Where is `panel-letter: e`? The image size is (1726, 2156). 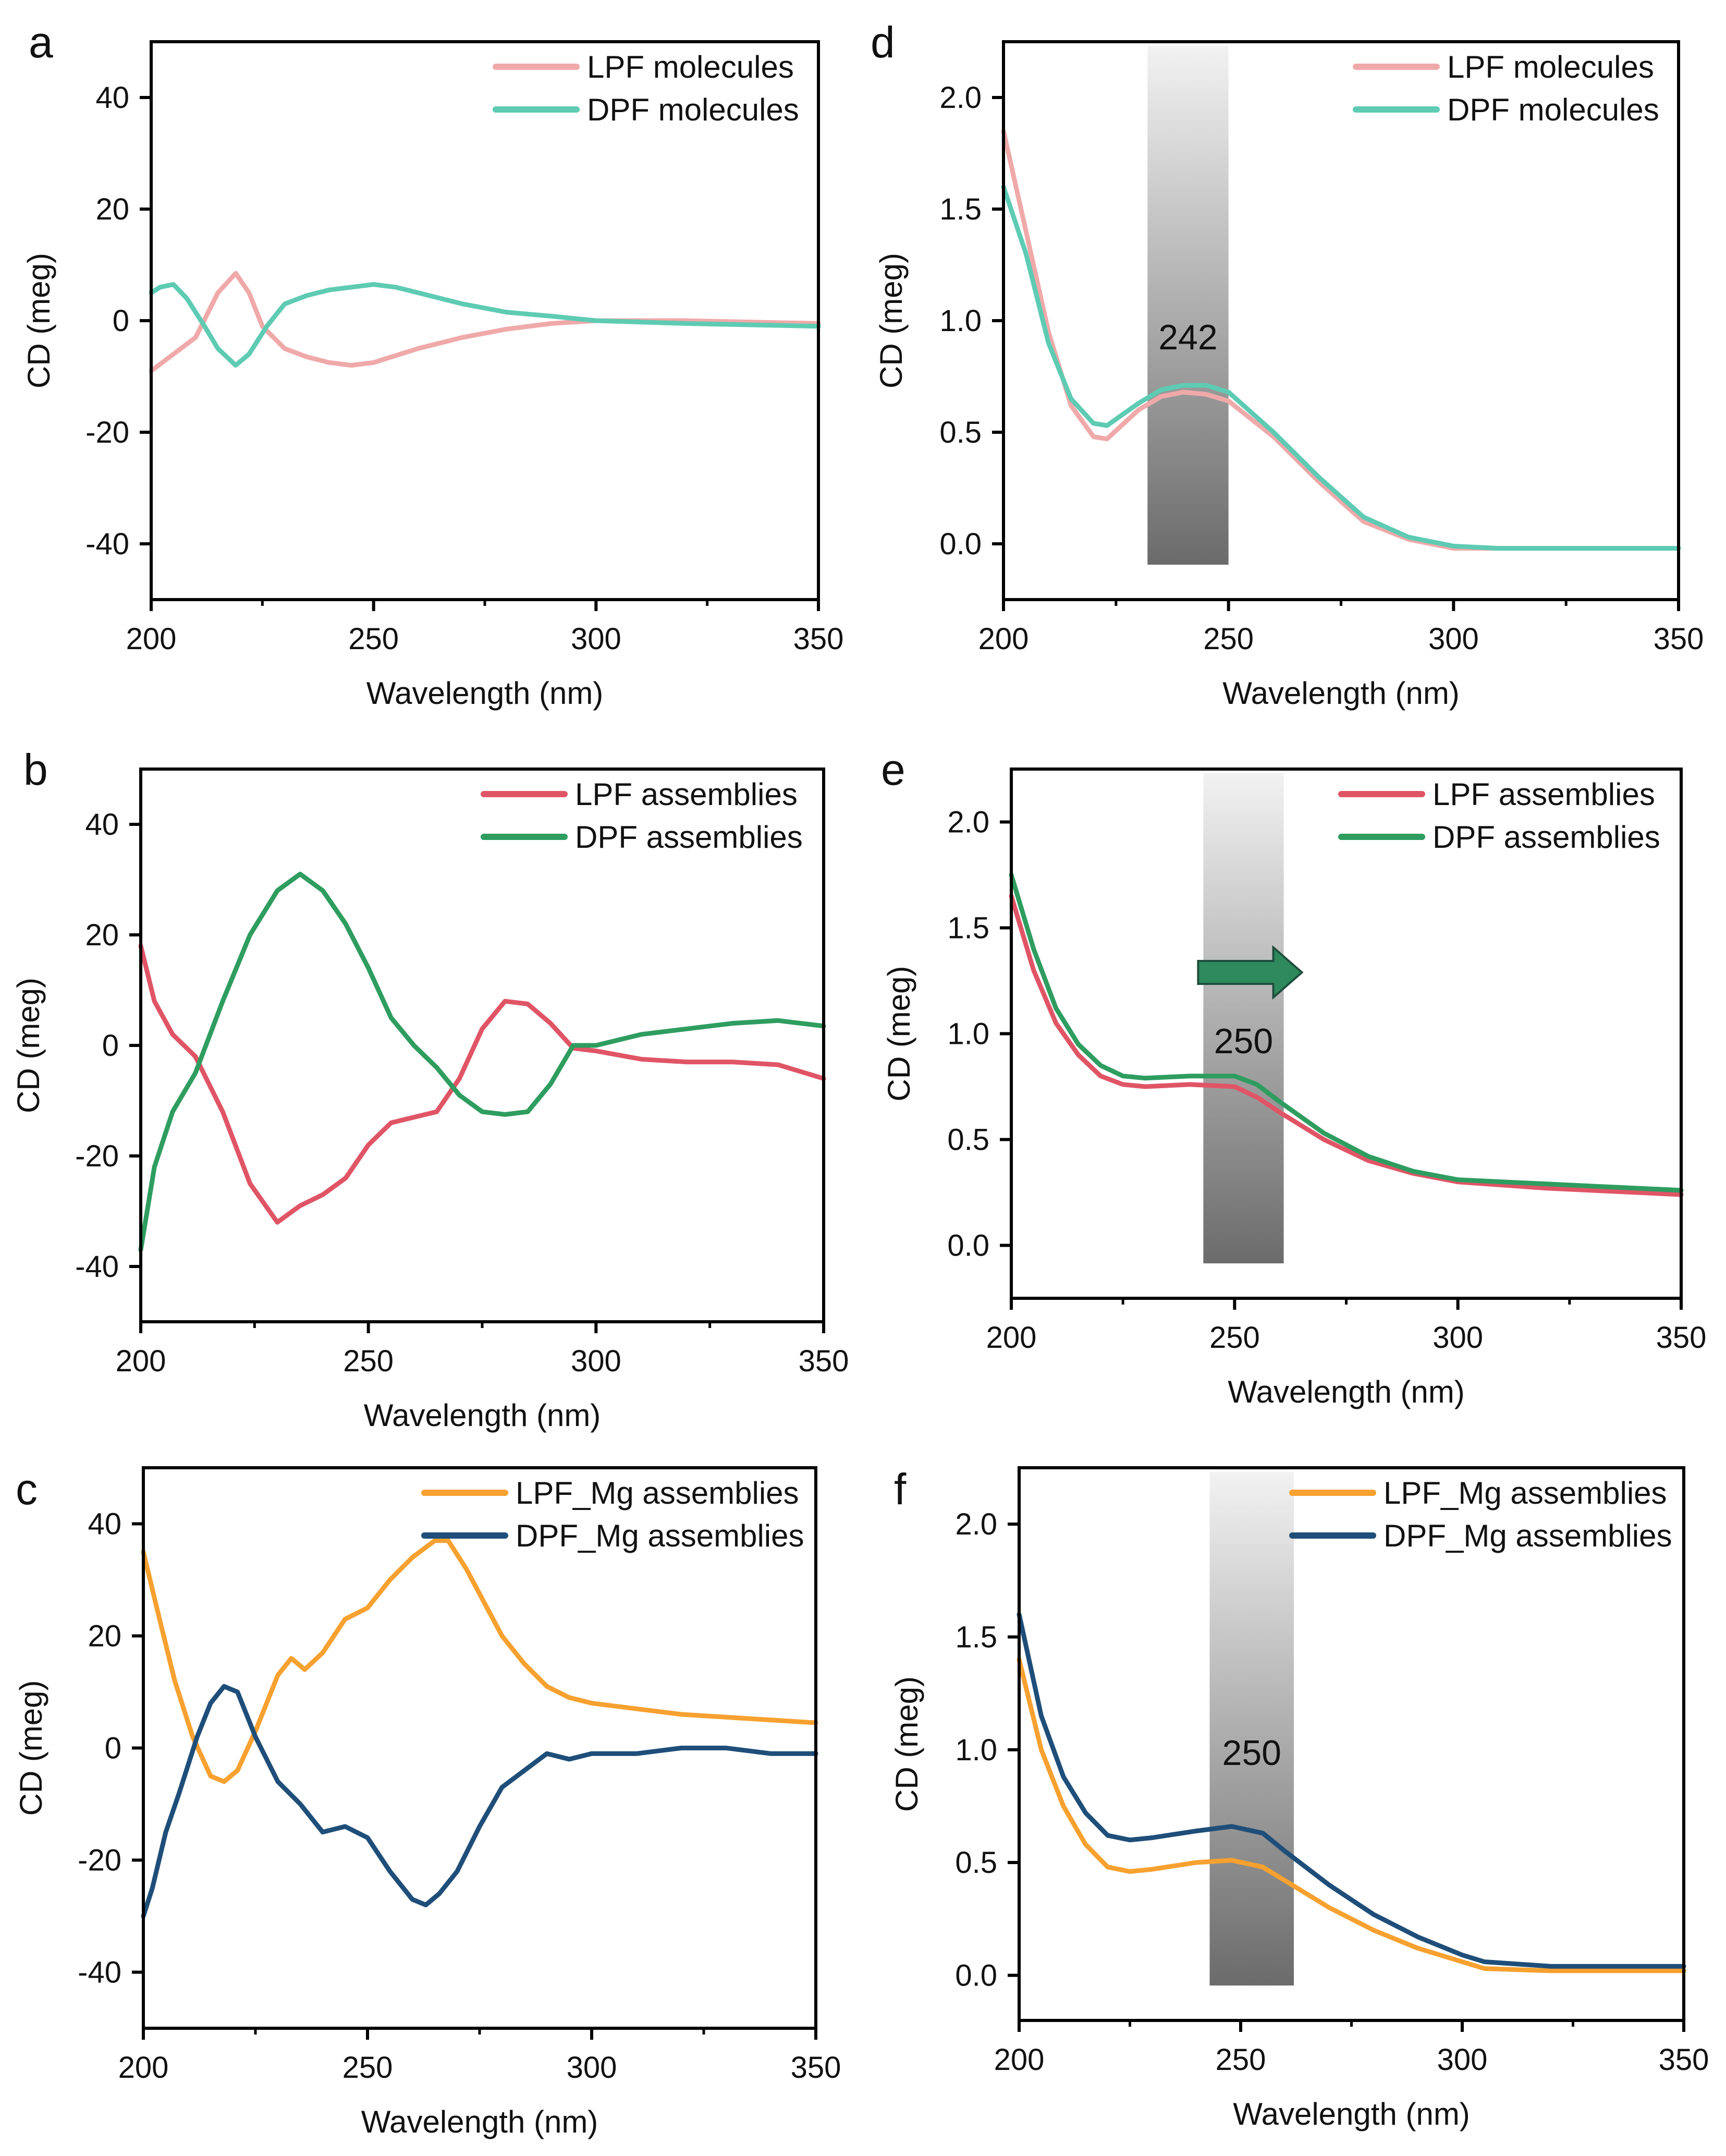 panel-letter: e is located at coordinates (893, 769).